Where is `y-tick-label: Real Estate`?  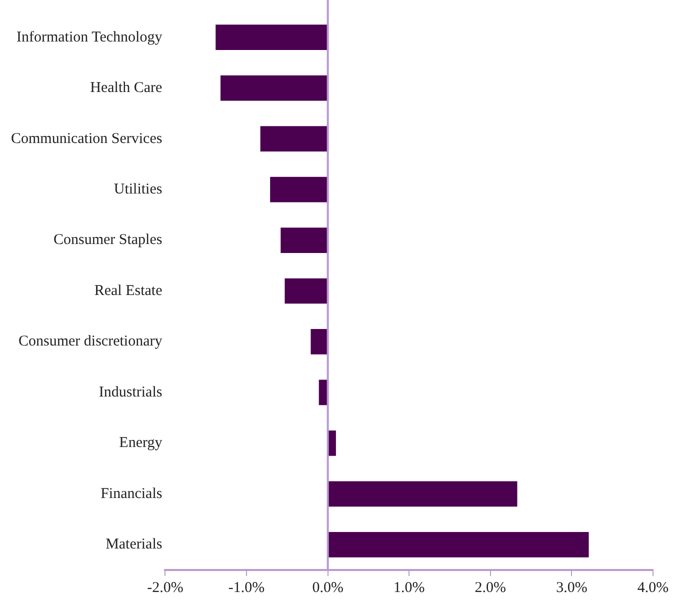 y-tick-label: Real Estate is located at coordinates (128, 290).